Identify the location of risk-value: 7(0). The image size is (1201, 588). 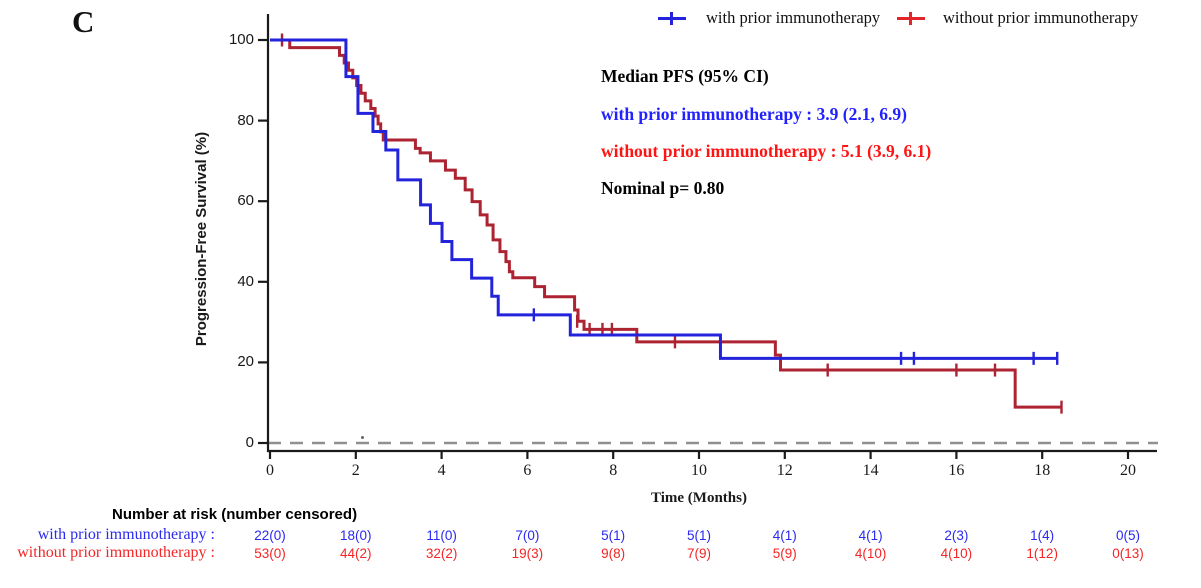
(527, 535).